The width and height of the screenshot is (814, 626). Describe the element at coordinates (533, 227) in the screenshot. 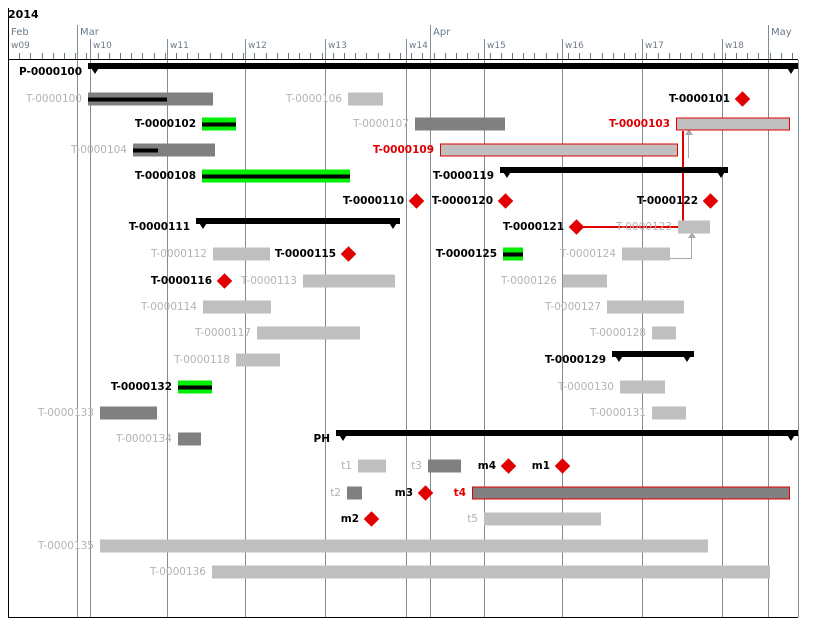

I see `task-label-t-0000121: T-0000121` at that location.